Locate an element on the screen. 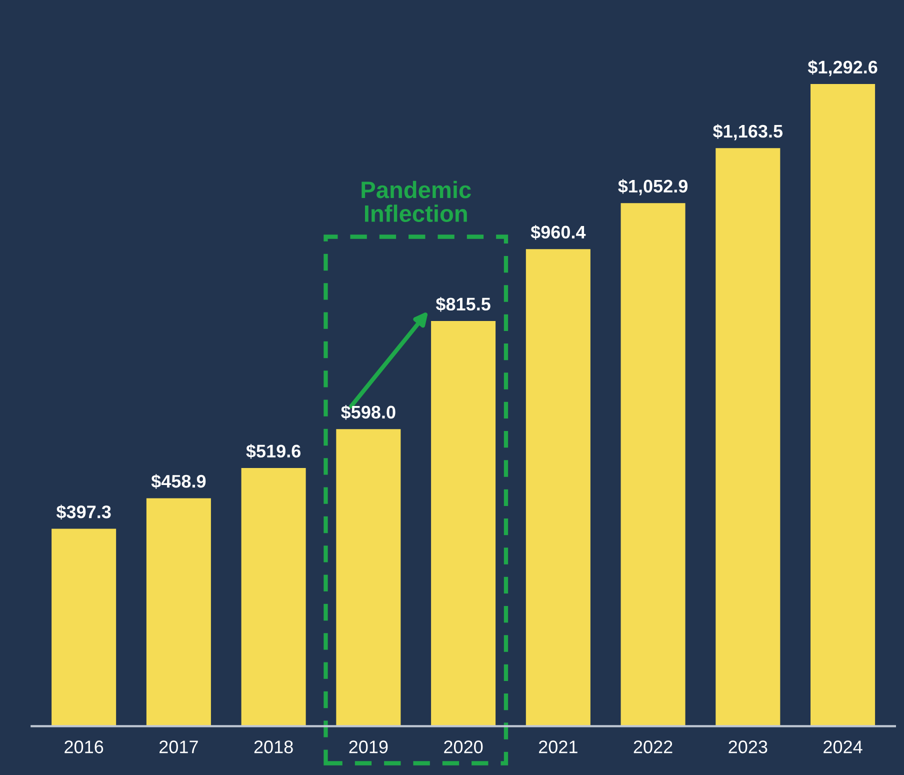 The image size is (904, 775). data-label: $397.3 is located at coordinates (83, 512).